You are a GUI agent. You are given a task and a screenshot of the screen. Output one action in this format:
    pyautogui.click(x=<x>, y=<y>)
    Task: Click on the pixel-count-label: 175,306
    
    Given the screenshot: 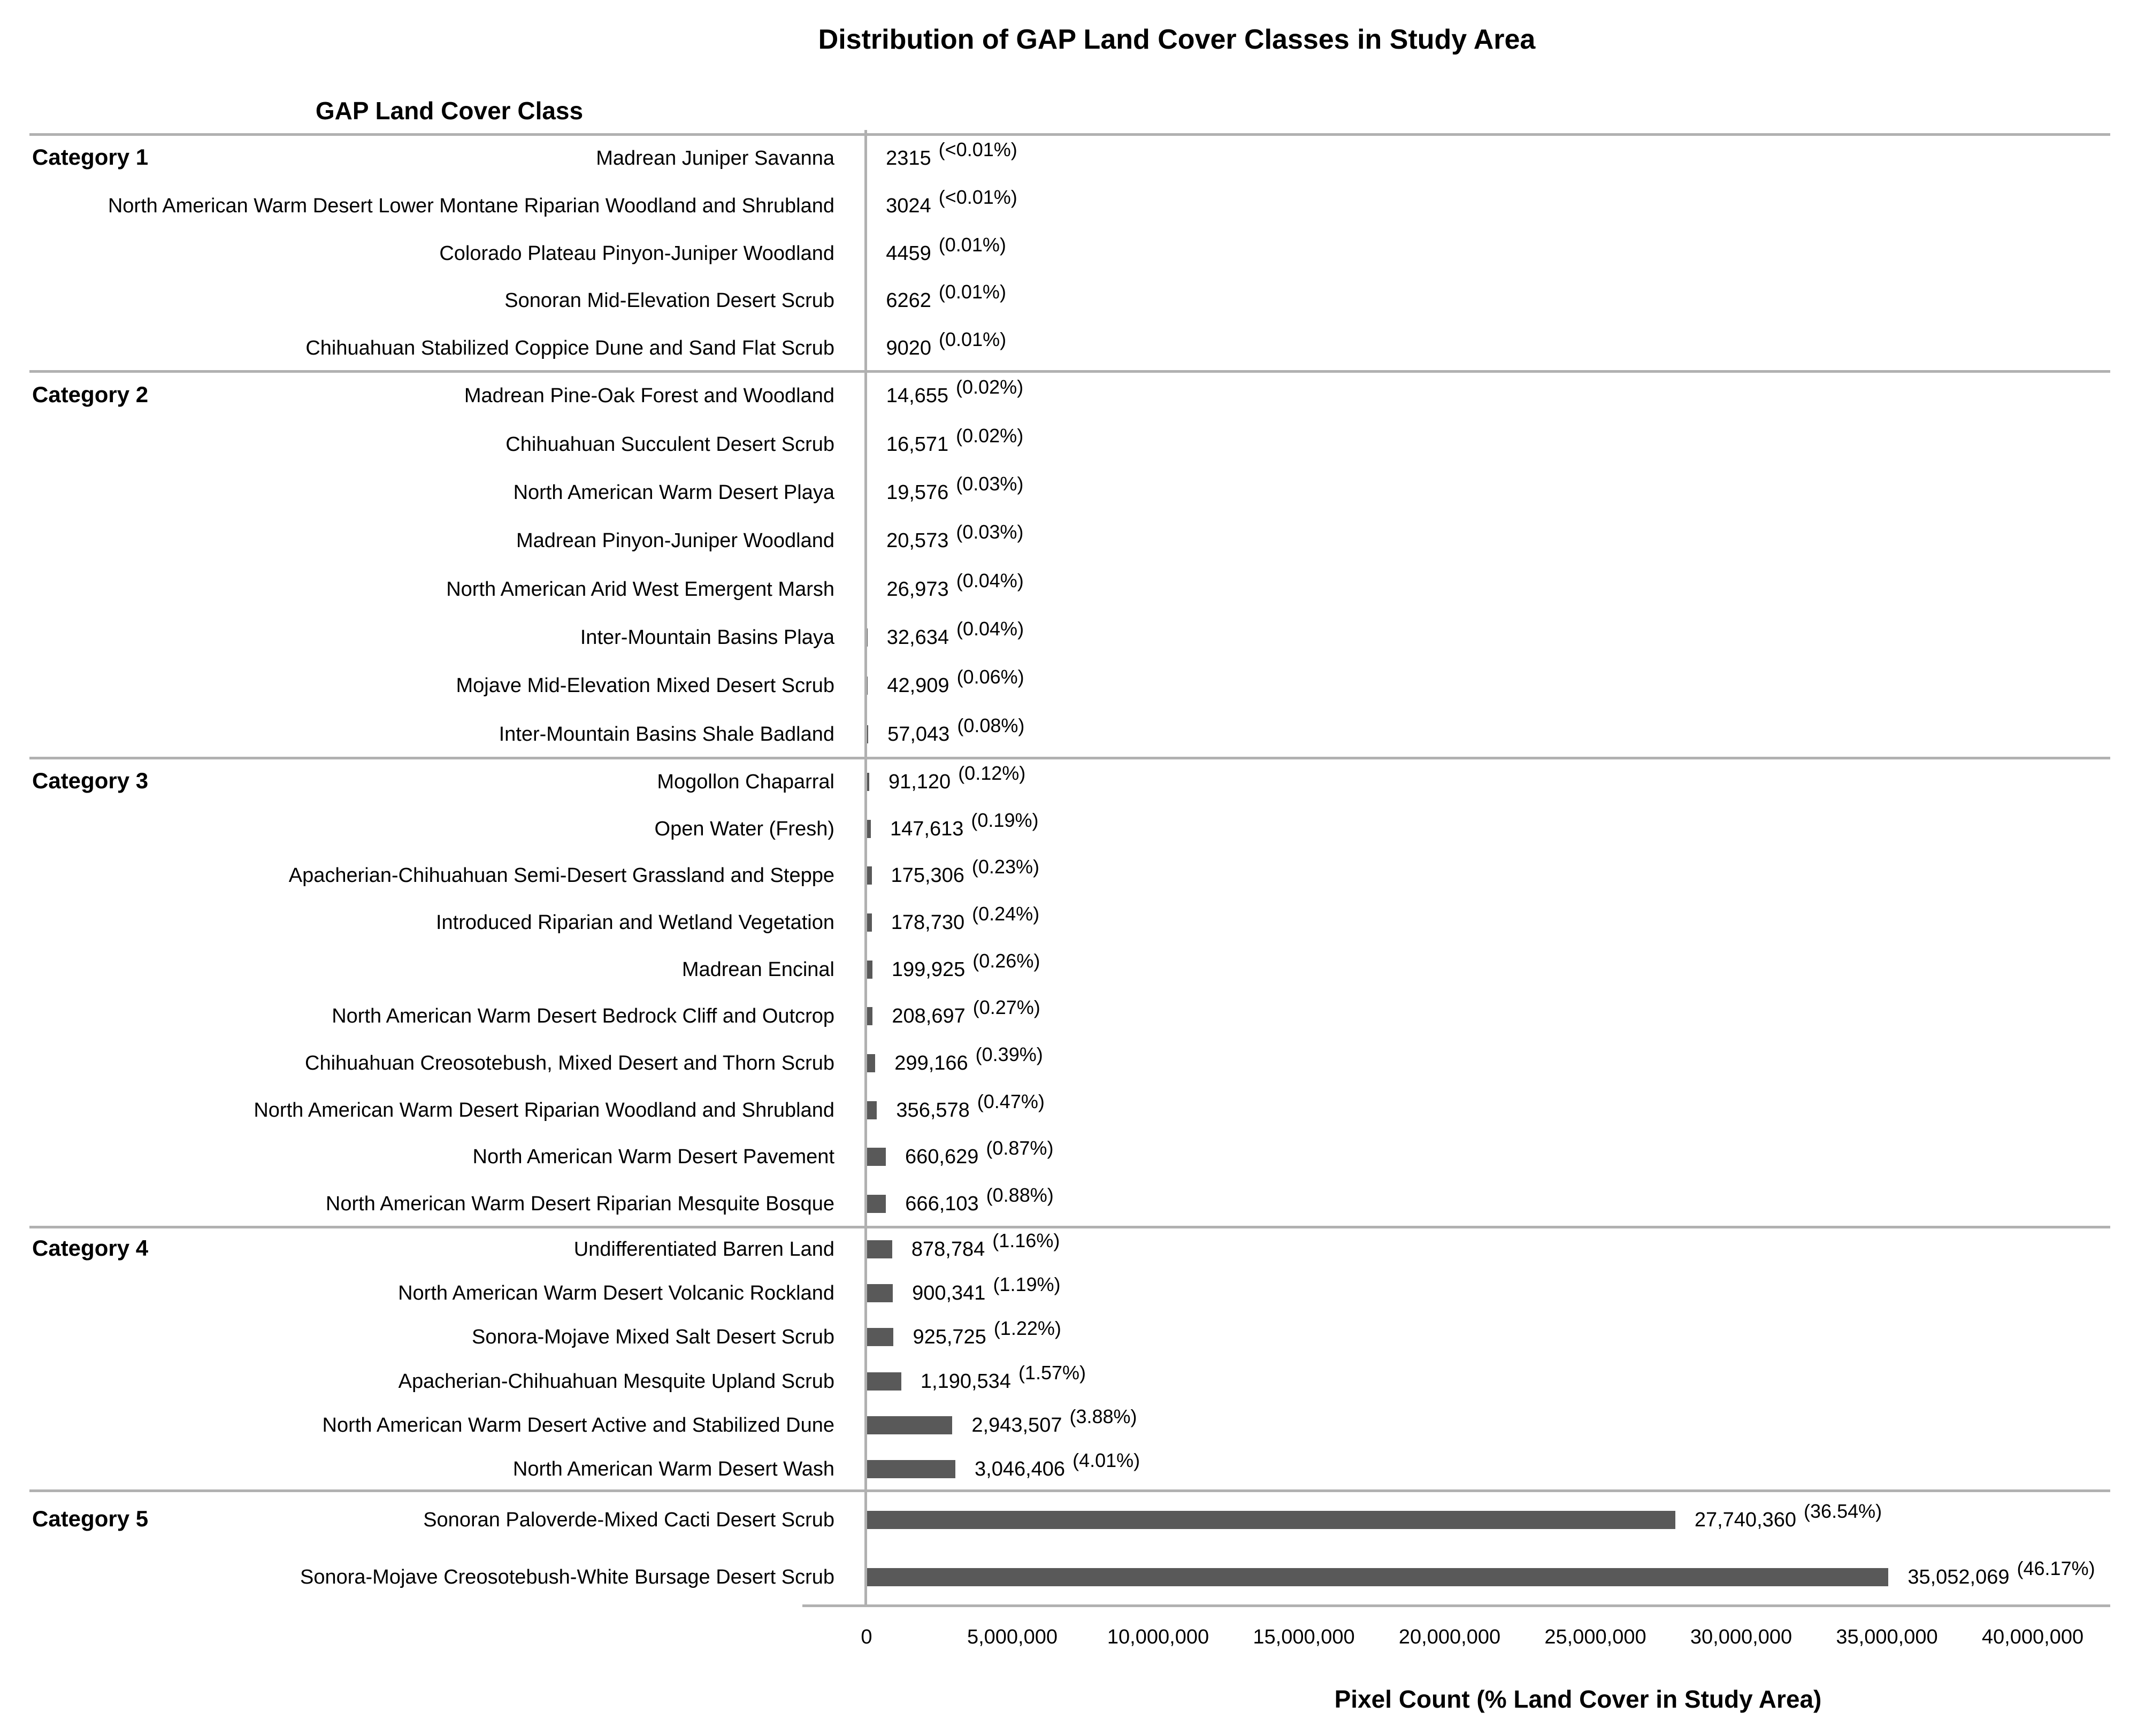 What is the action you would take?
    pyautogui.click(x=927, y=875)
    